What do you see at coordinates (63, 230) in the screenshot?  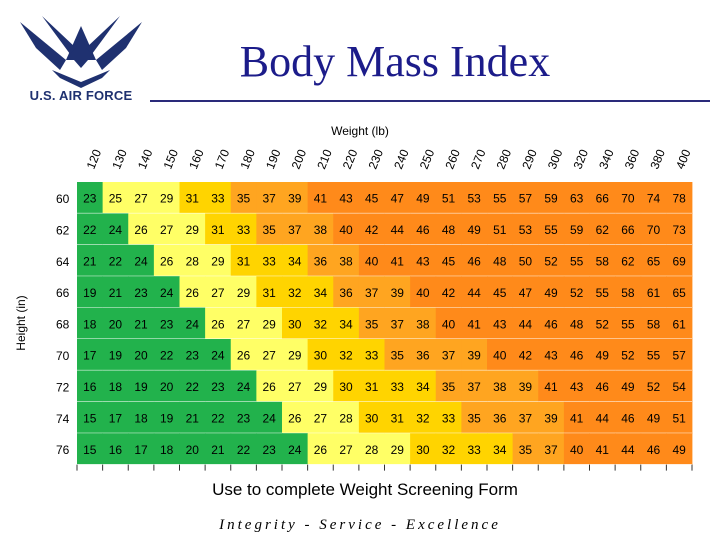 I see `y-tick-label: 62` at bounding box center [63, 230].